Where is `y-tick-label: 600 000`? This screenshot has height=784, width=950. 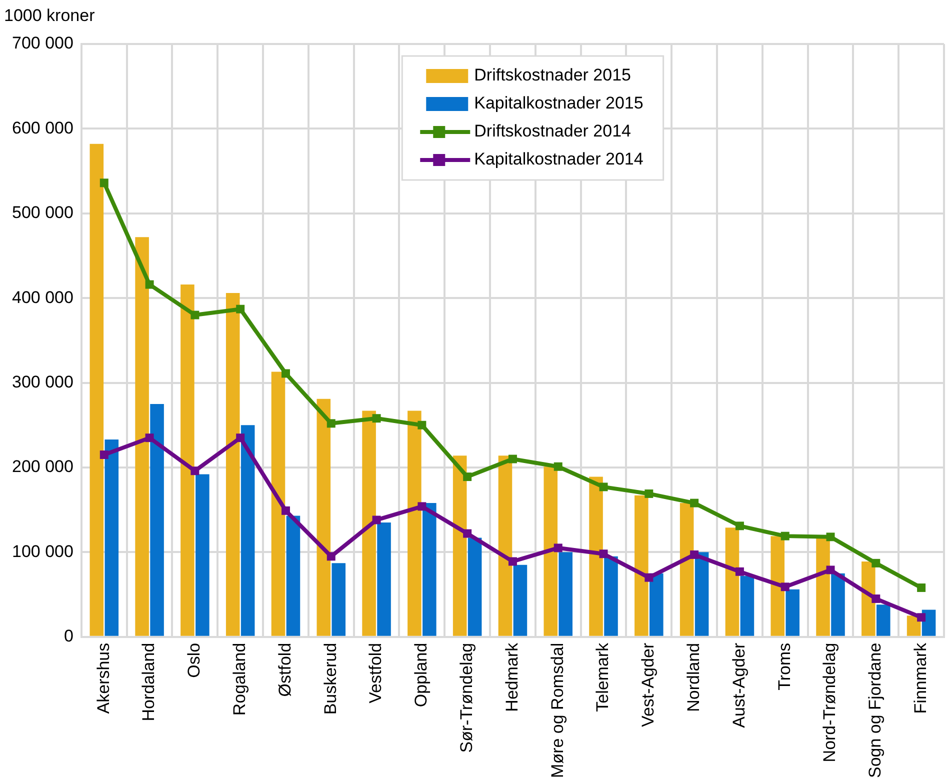 y-tick-label: 600 000 is located at coordinates (43, 128).